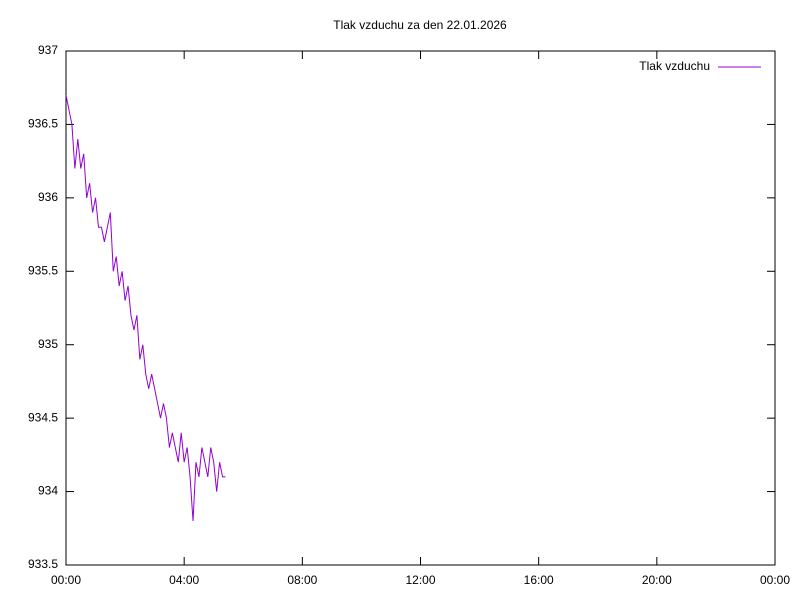  Describe the element at coordinates (43, 564) in the screenshot. I see `y-tick-label: 933.5` at that location.